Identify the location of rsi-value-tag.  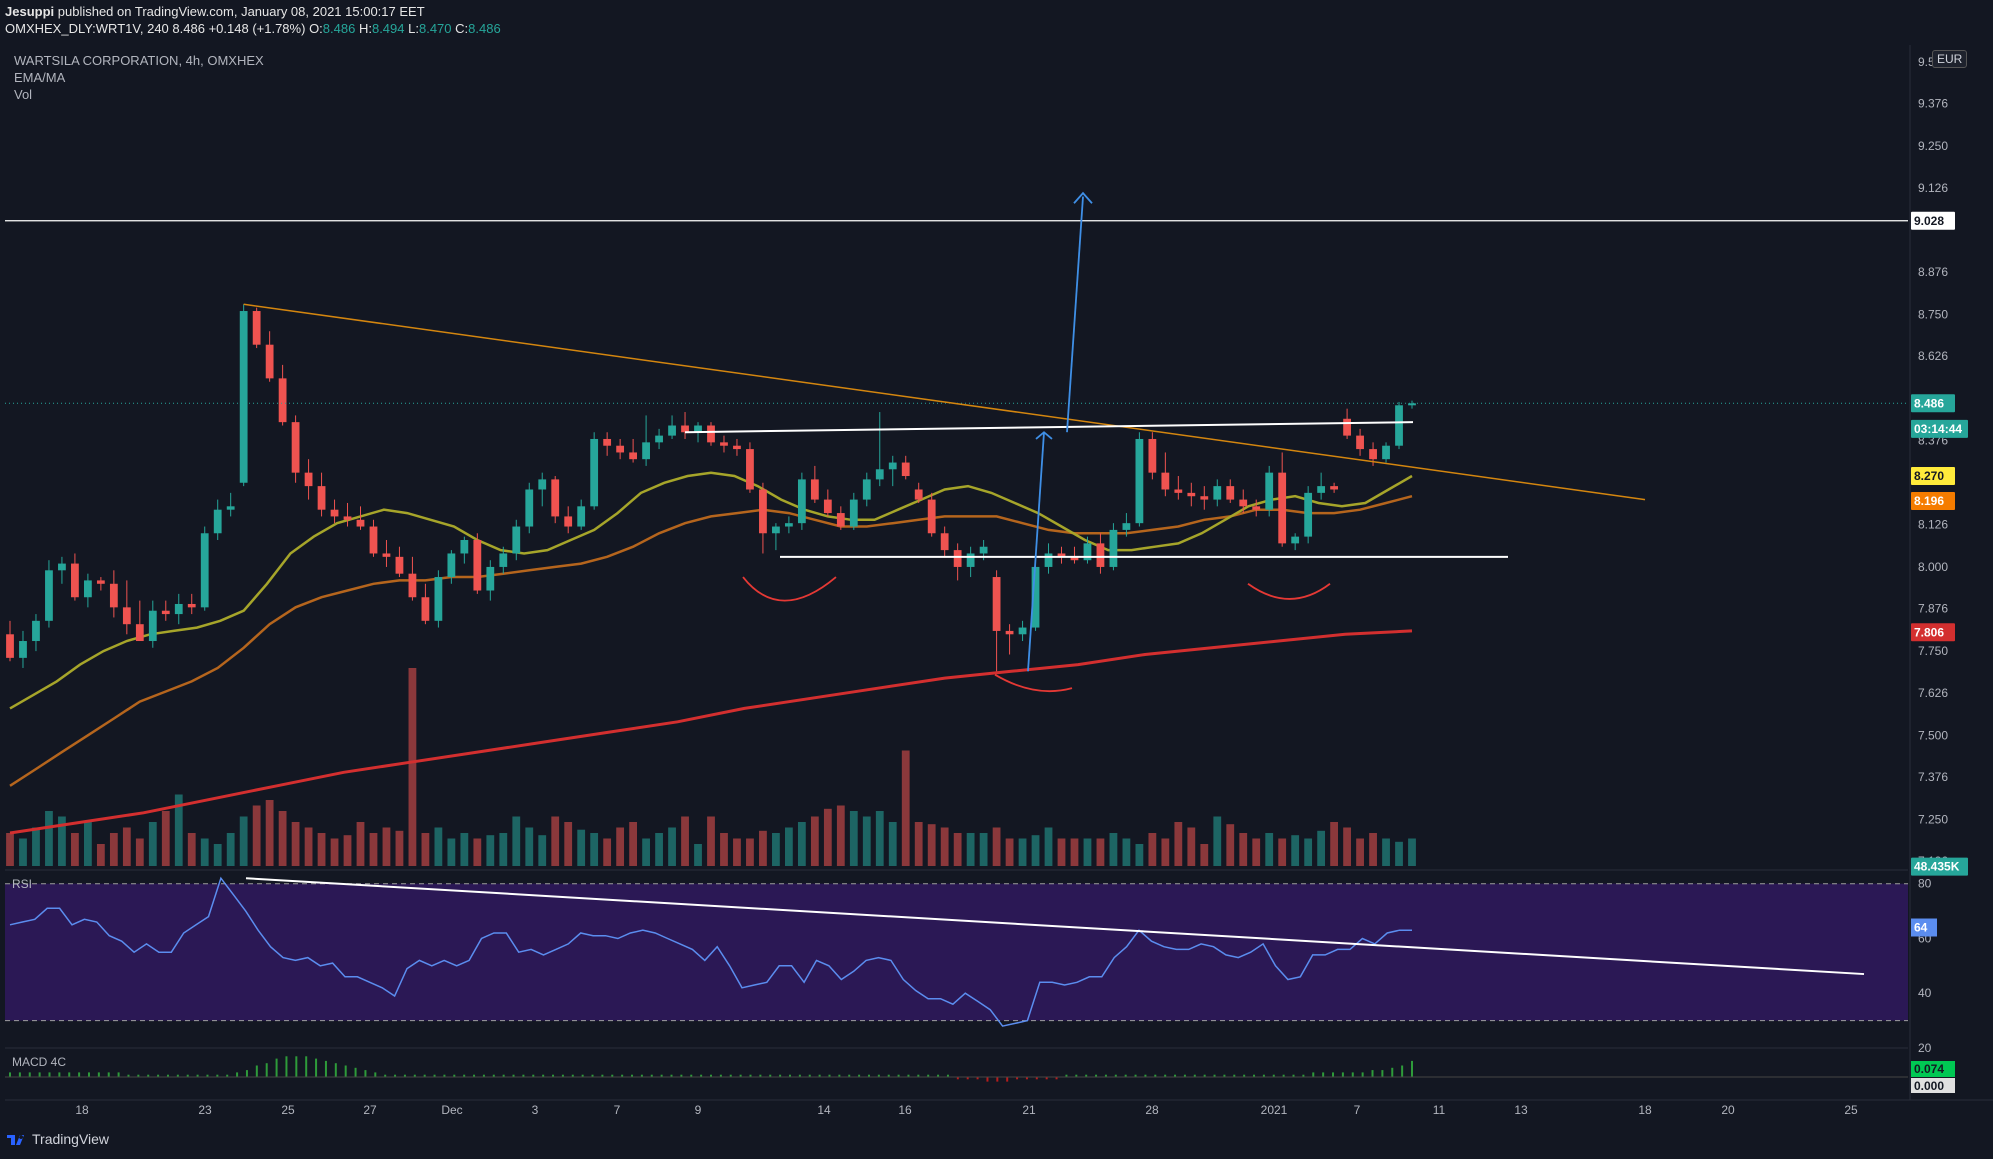
(1924, 927).